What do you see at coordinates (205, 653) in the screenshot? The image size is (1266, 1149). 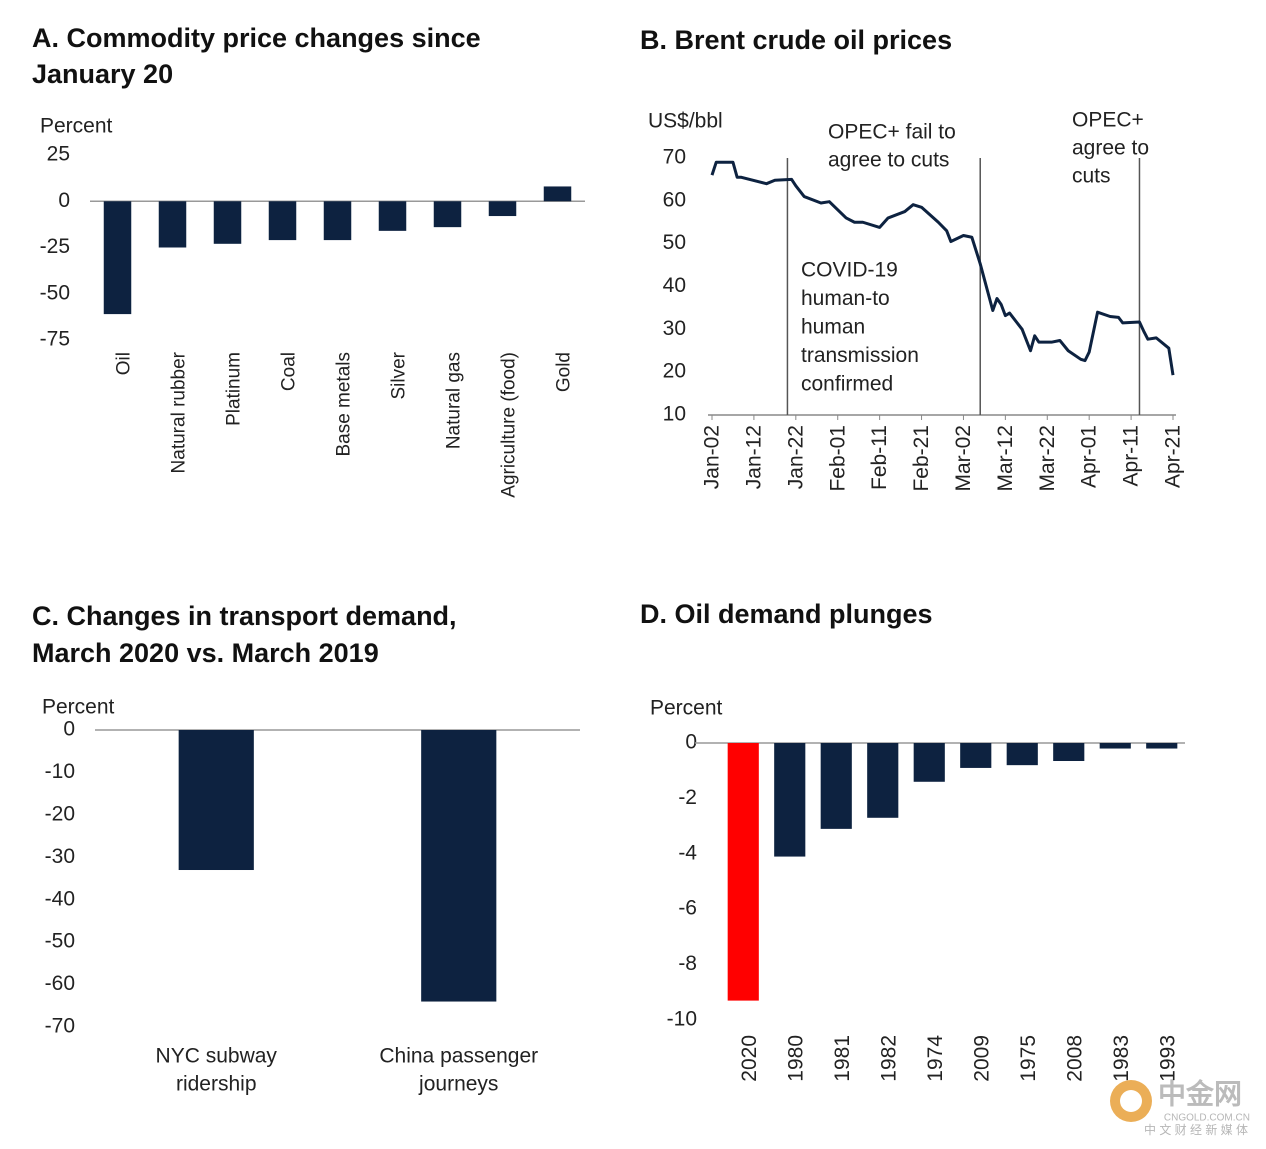 I see `chart-title: March 2020 vs. March 2019` at bounding box center [205, 653].